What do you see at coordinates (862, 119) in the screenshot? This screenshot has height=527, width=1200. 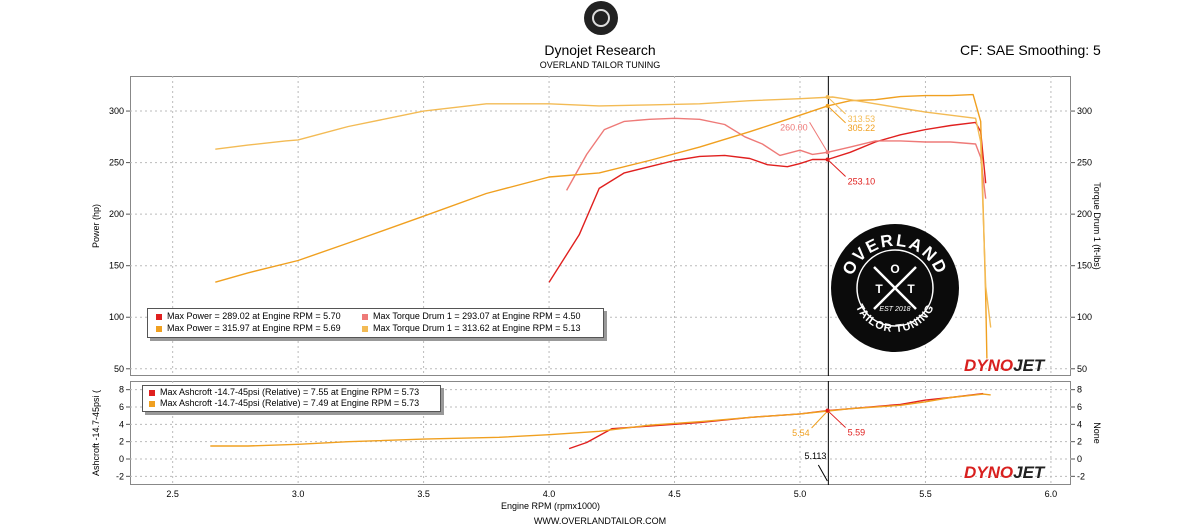 I see `annotation-label: 313.53` at bounding box center [862, 119].